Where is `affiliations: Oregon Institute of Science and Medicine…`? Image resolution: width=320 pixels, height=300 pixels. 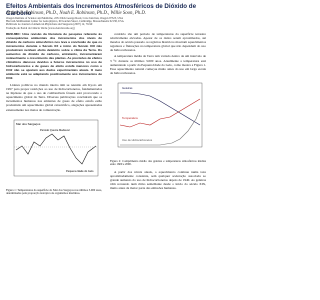
affiliations: Oregon Institute of Science and Medicine… is located at coordinates (106, 23).